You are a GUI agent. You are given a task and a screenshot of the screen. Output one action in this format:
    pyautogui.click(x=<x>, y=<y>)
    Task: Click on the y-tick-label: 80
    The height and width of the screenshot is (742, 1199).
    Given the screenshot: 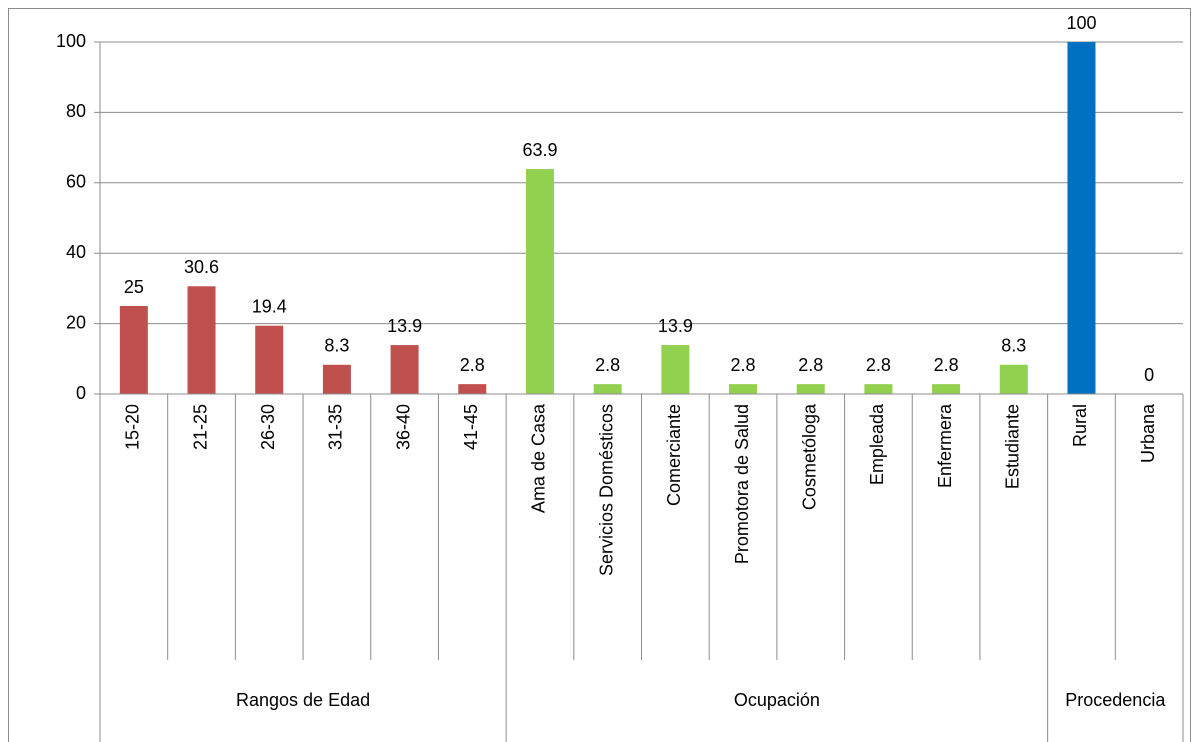 What is the action you would take?
    pyautogui.click(x=76, y=111)
    